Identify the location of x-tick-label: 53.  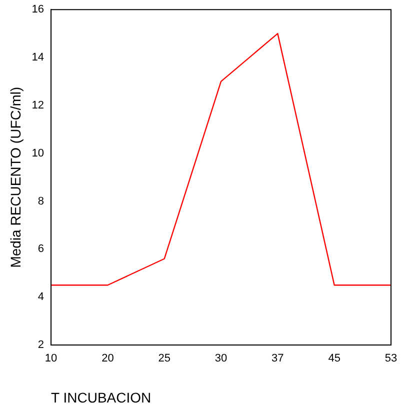
(391, 358).